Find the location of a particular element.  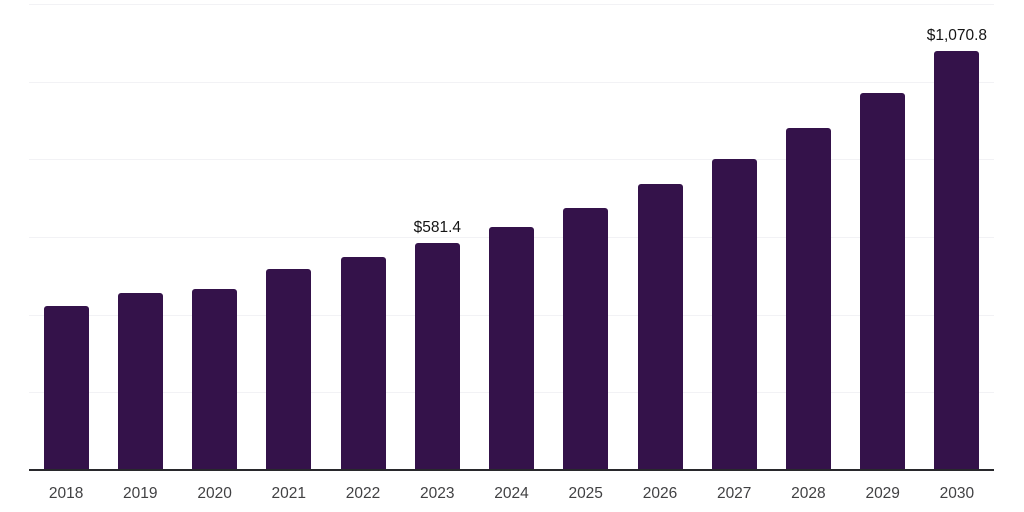

x-tick-label-2021: 2021 is located at coordinates (289, 493).